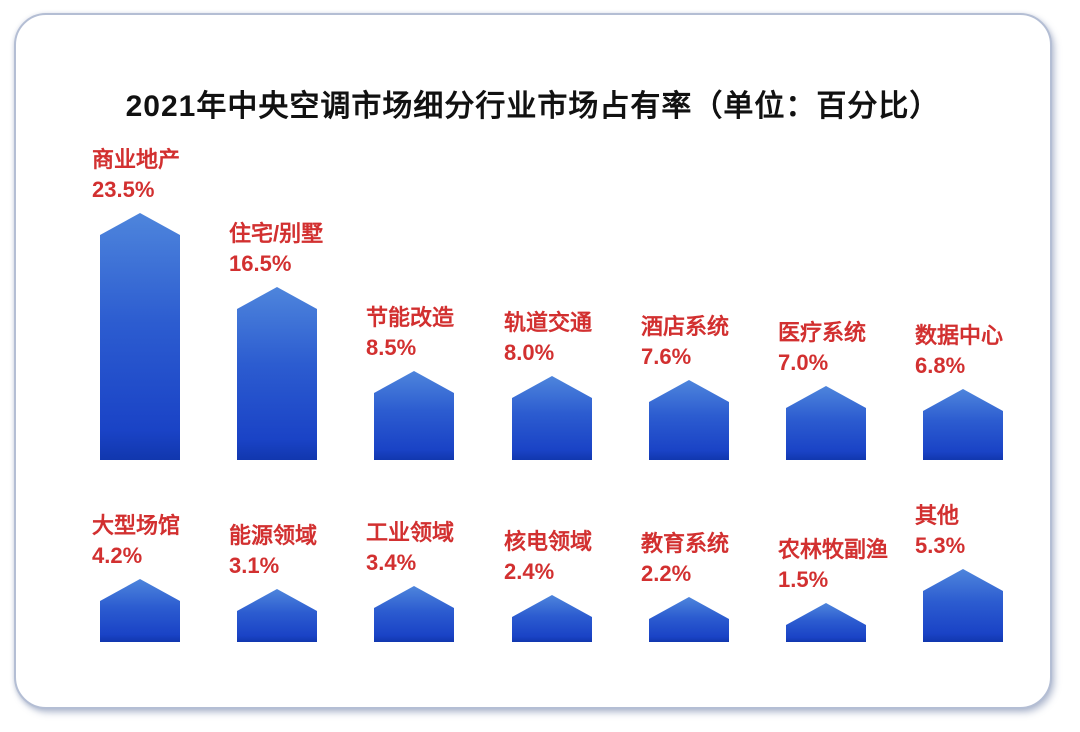 This screenshot has height=732, width=1080. What do you see at coordinates (548, 338) in the screenshot?
I see `bar-label: 轨道交通 8.0%` at bounding box center [548, 338].